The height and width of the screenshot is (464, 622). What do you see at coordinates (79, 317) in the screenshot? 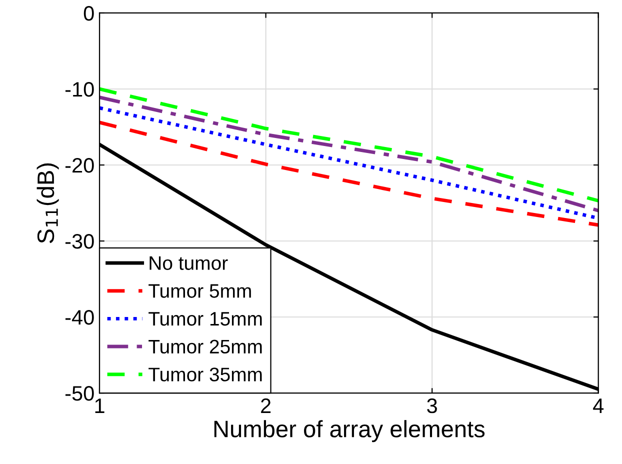
I see `y-tick-label: -40` at bounding box center [79, 317].